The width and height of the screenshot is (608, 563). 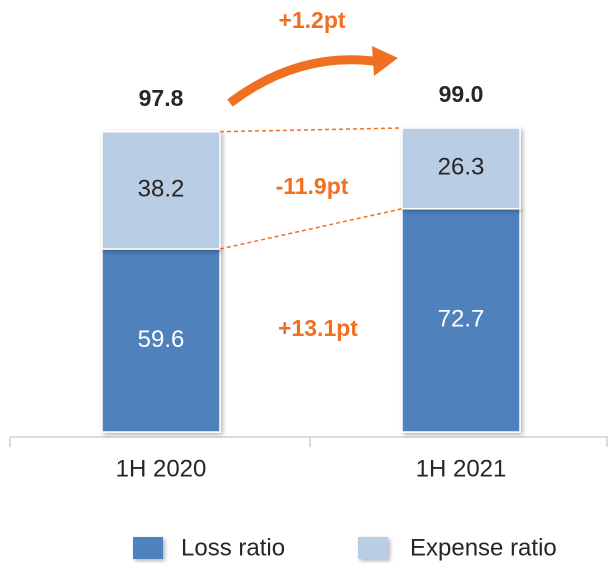 What do you see at coordinates (233, 547) in the screenshot?
I see `legend-label: Loss ratio` at bounding box center [233, 547].